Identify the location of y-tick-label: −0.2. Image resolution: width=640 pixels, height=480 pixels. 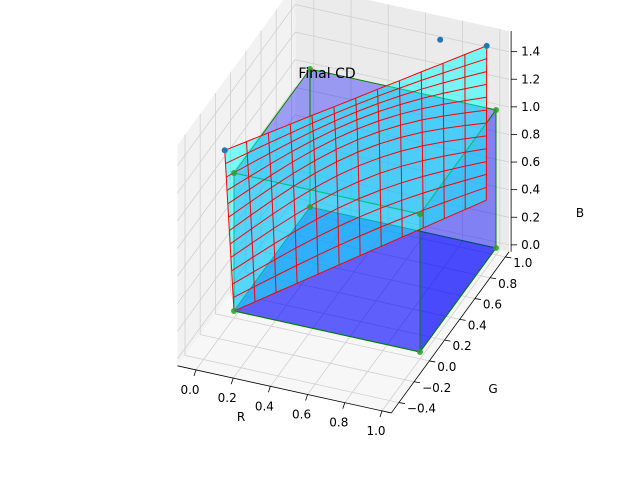
(436, 388).